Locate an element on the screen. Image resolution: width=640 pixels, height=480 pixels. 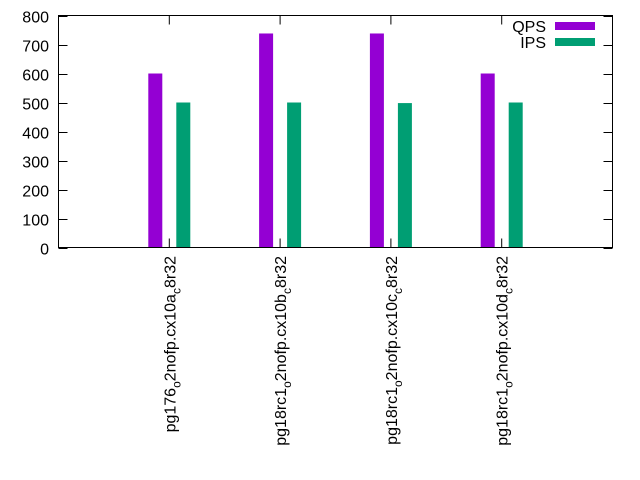
y-tick-labels: 0 100 200 300 400 500 600 700 800 is located at coordinates (35, 134).